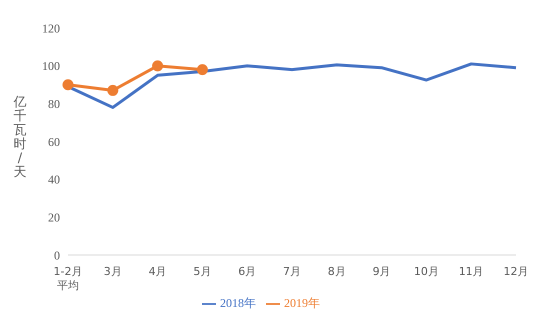 The height and width of the screenshot is (324, 540). Describe the element at coordinates (516, 271) in the screenshot. I see `x-tick-label: 12月` at that location.